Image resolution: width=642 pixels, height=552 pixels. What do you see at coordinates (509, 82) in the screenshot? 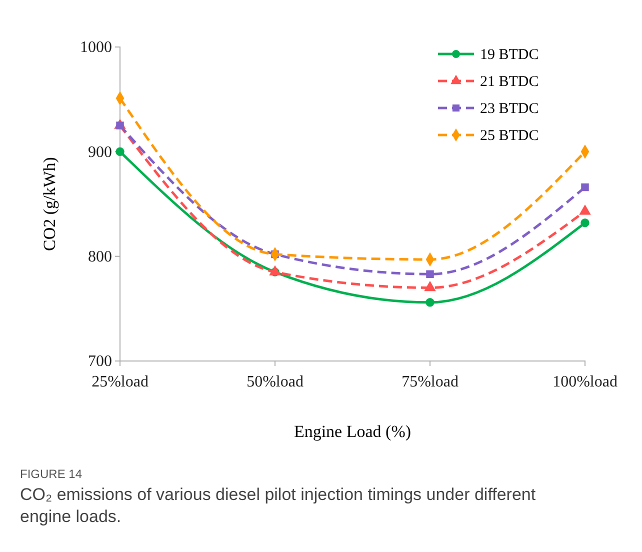
I see `legend-label: 21 BTDC` at bounding box center [509, 82].